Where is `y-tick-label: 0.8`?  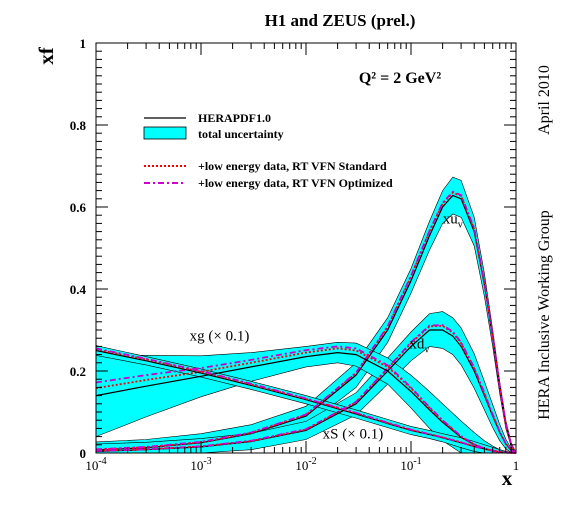 y-tick-label: 0.8 is located at coordinates (78, 125).